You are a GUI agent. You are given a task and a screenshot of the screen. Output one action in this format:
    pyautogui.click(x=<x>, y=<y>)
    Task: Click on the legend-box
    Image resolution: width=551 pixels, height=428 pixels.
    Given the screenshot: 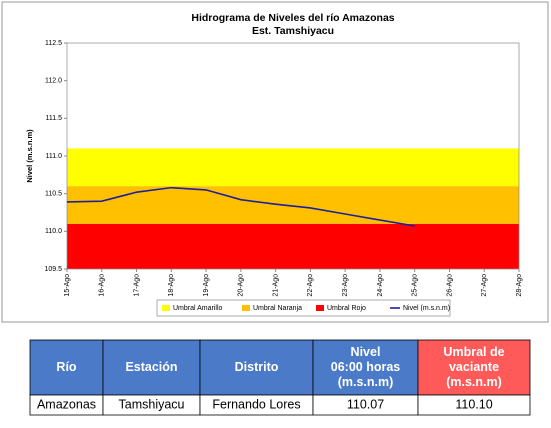 What is the action you would take?
    pyautogui.click(x=303, y=308)
    